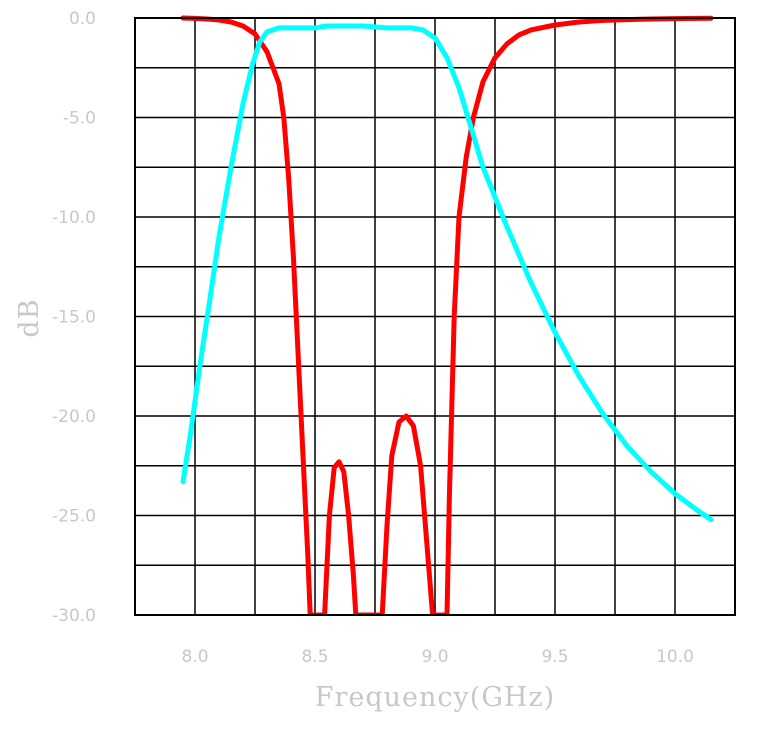 Image resolution: width=757 pixels, height=729 pixels. What do you see at coordinates (74, 218) in the screenshot?
I see `y-tick-label: -10.0` at bounding box center [74, 218].